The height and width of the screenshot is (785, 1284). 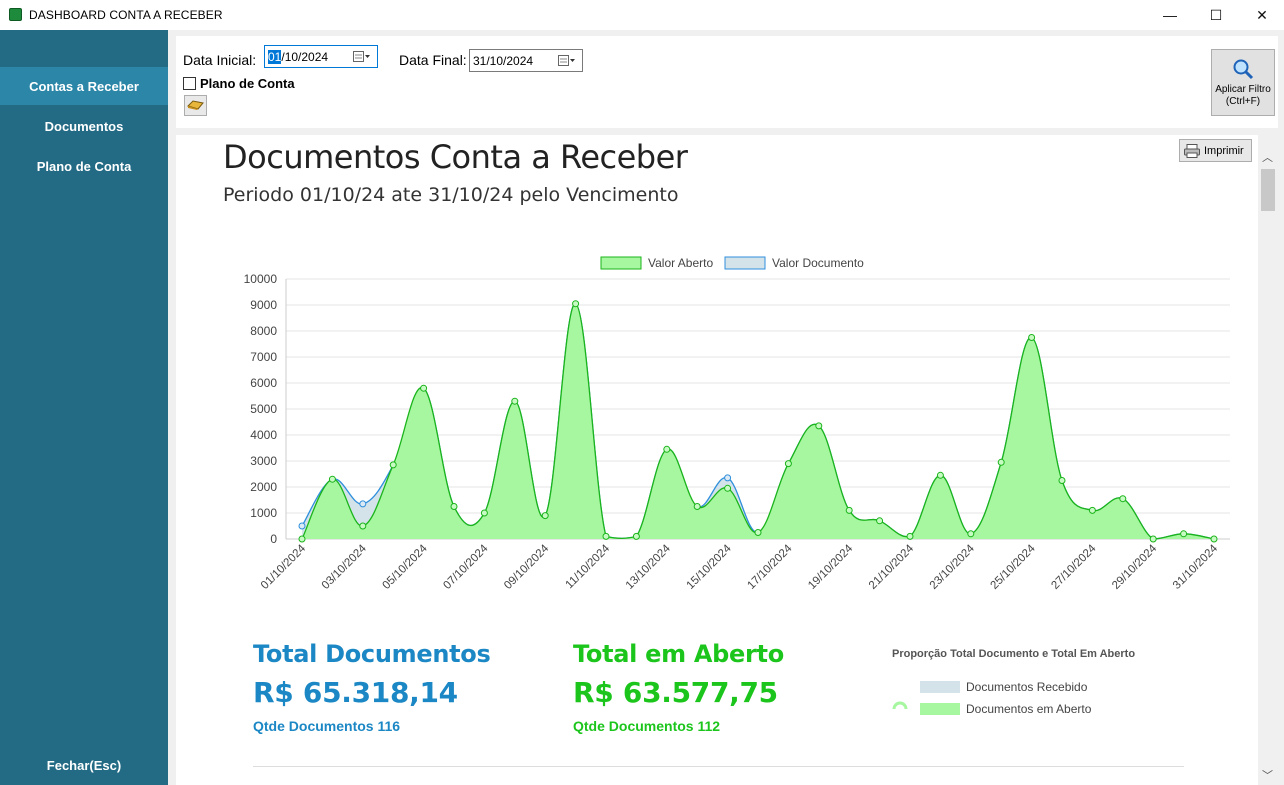 I want to click on data-inicial-rest: /10/2024, so click(x=305, y=56).